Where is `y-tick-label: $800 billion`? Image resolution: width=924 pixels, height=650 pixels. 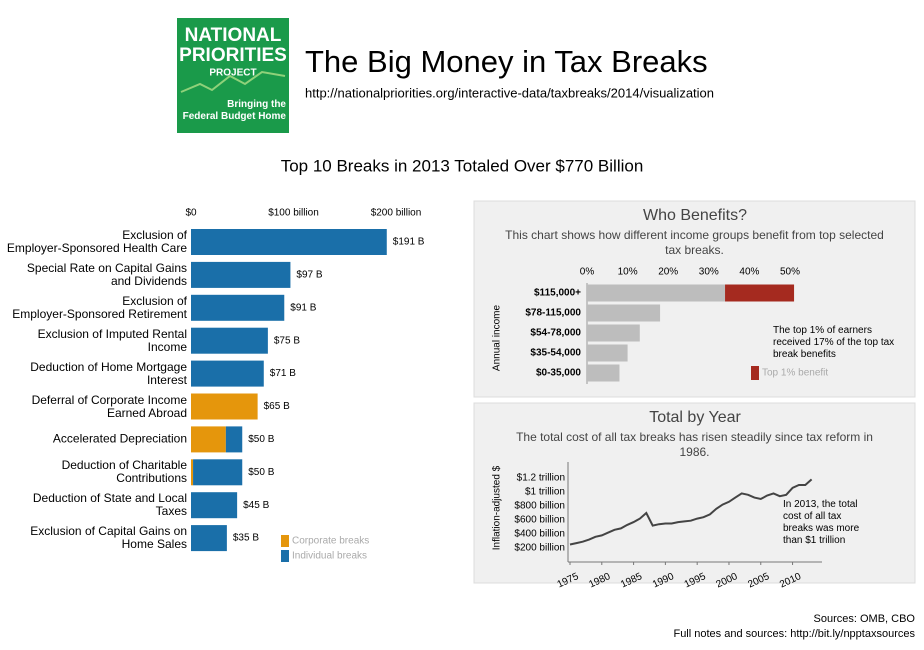
y-tick-label: $800 billion is located at coordinates (539, 506).